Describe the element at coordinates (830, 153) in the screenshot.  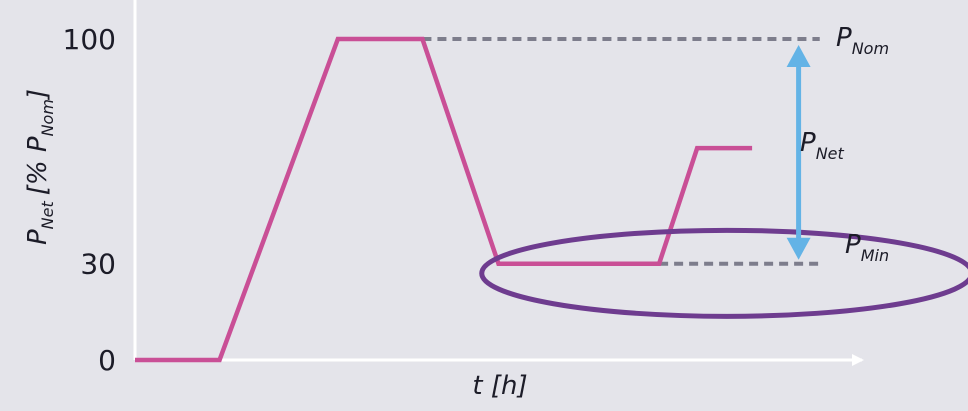
I see `p-net-sub: Net` at that location.